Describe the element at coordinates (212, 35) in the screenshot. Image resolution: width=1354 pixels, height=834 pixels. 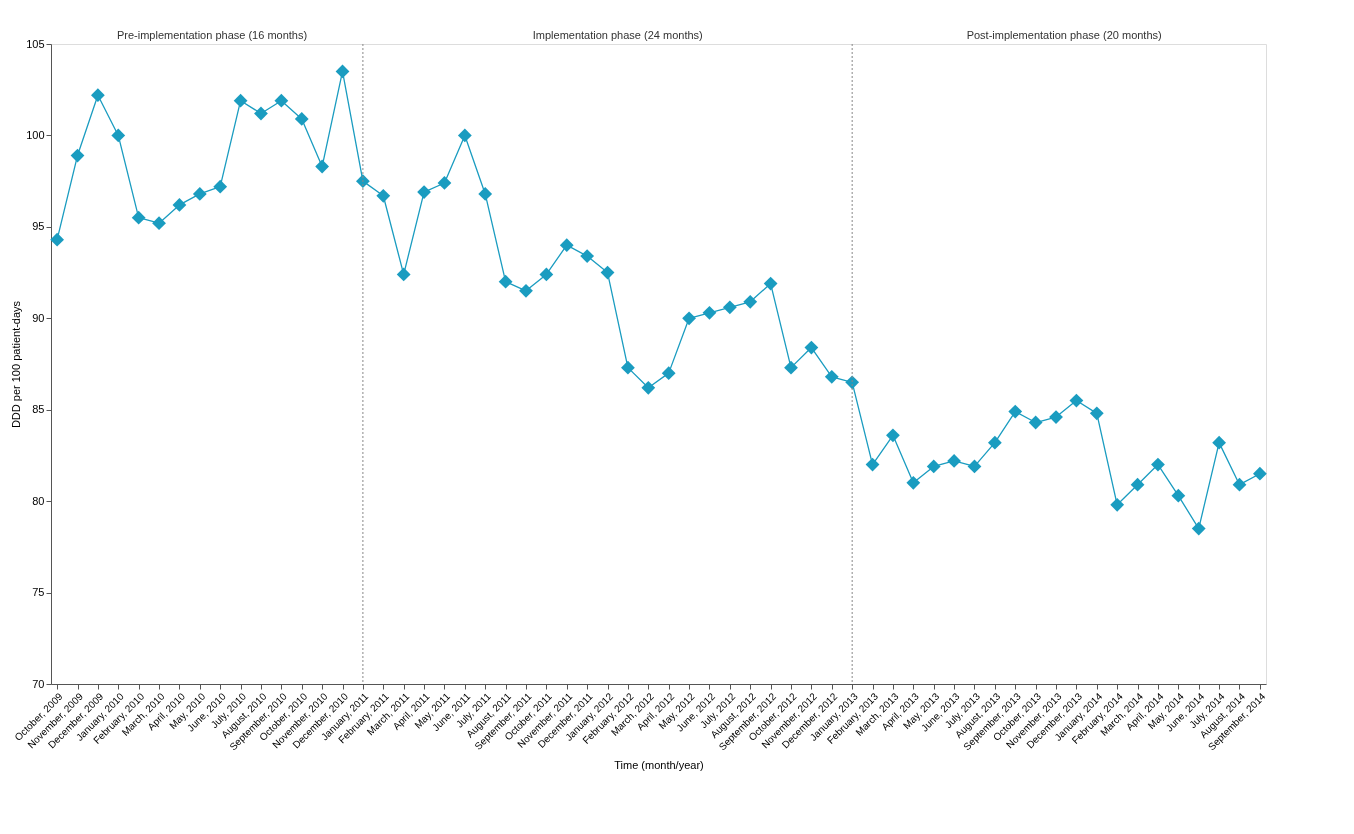
I see `text: Pre-implementation phase (16 months)` at that location.